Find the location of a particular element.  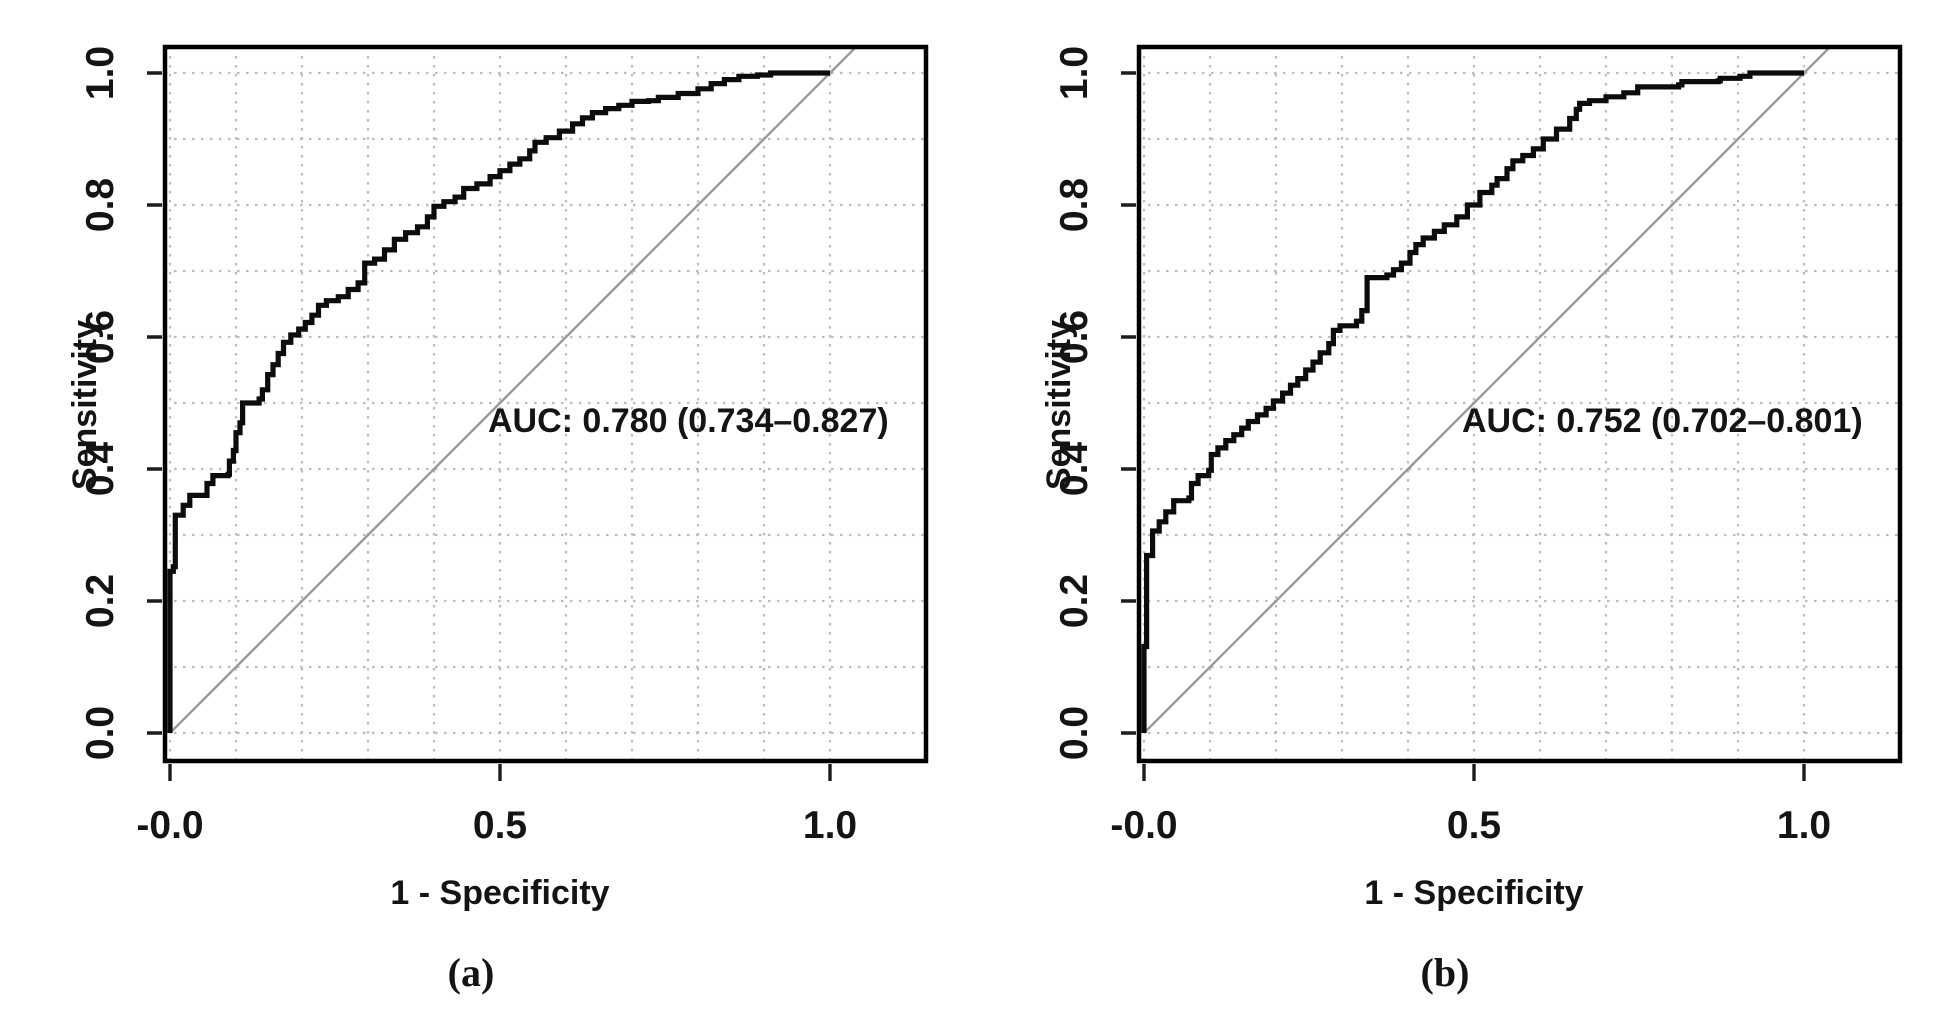

panel-caption: (b) is located at coordinates (1445, 972).